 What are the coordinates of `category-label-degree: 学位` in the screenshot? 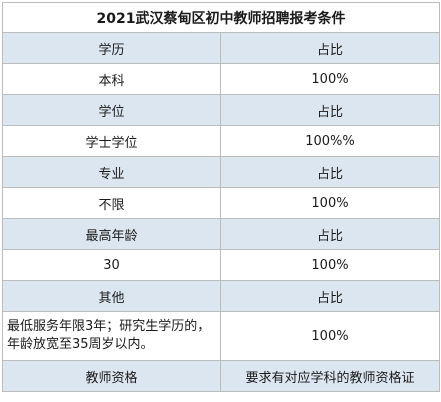 It's located at (111, 110).